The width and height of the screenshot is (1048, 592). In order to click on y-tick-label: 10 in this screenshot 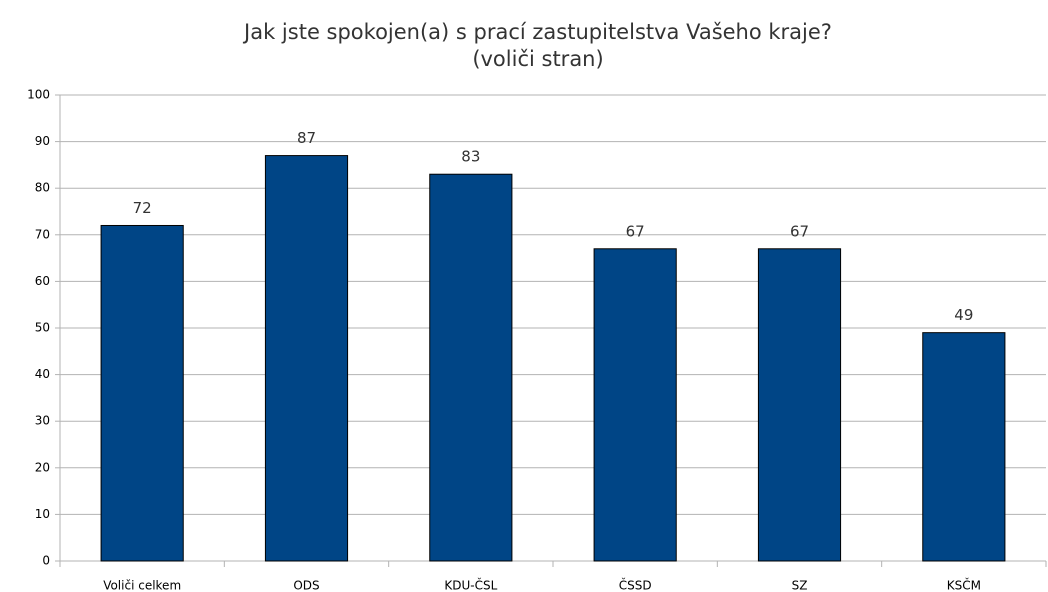, I will do `click(42, 514)`.